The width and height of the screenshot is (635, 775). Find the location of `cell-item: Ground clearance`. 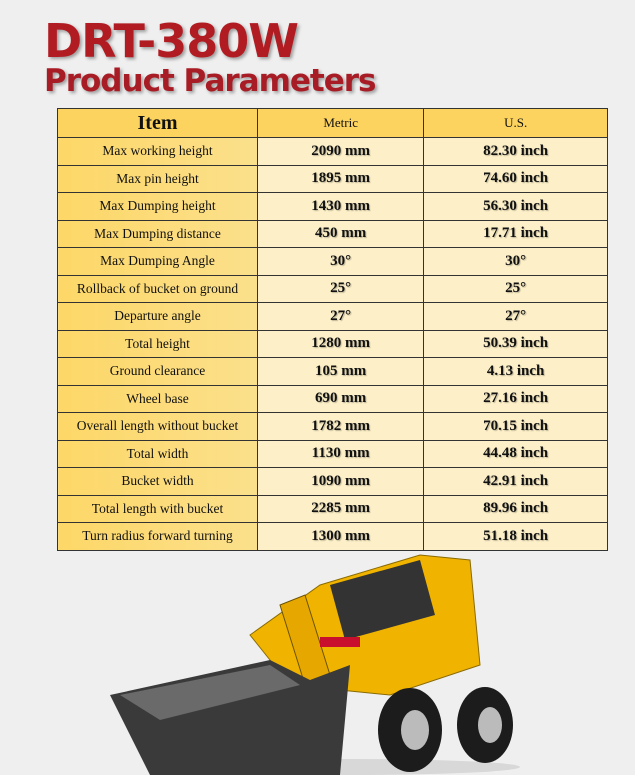

cell-item: Ground clearance is located at coordinates (157, 371).